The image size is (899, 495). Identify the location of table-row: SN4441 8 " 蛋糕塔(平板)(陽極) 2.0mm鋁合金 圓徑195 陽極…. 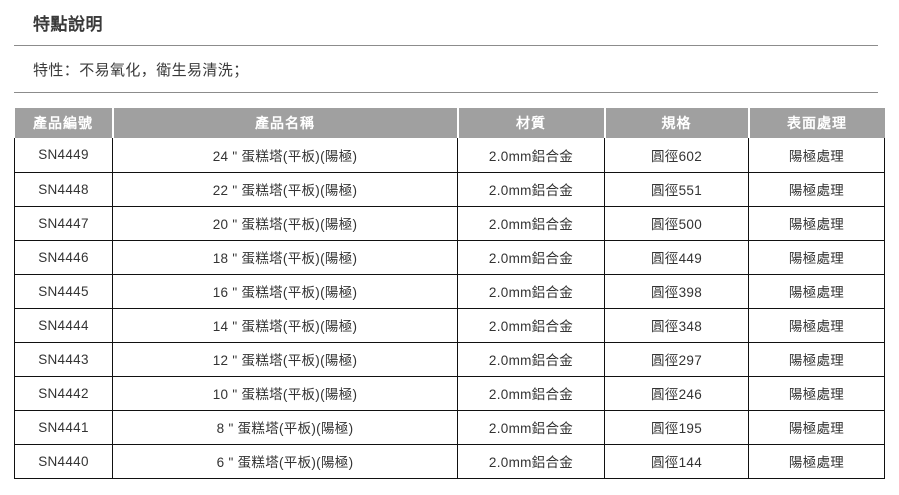
(449, 427).